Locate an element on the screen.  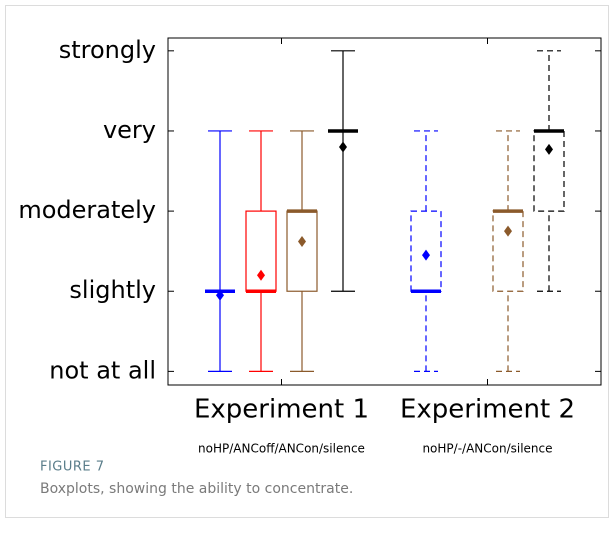
x-tick-sublabel: noHP/ANCoff/ANCon/silence is located at coordinates (281, 449).